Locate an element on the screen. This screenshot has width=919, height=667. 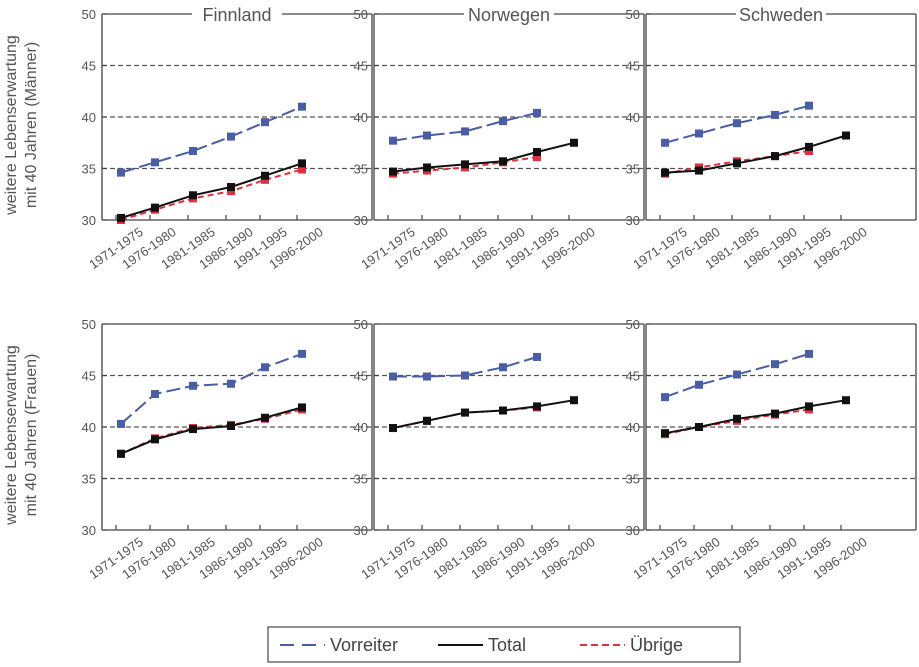
legend-box is located at coordinates (504, 644).